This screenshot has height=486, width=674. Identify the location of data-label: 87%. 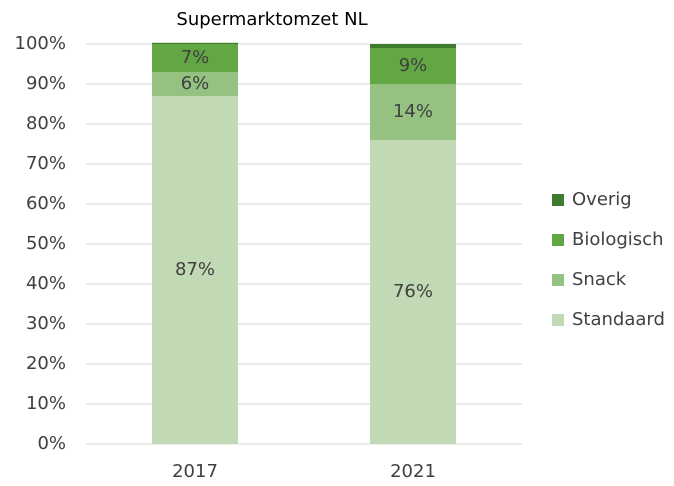
(195, 269).